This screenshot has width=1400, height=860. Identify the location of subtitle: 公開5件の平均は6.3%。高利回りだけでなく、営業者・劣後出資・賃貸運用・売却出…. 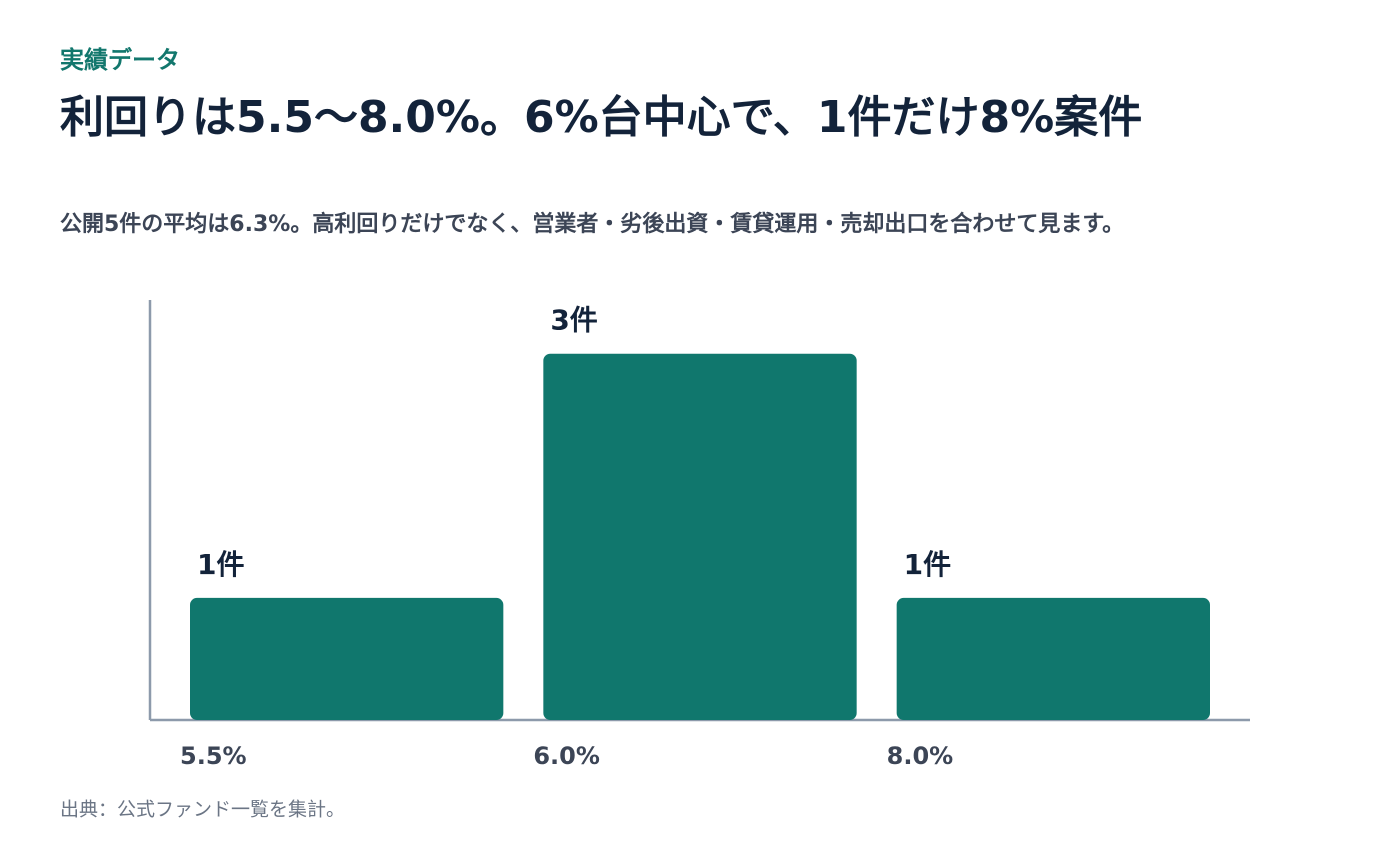
(592, 224).